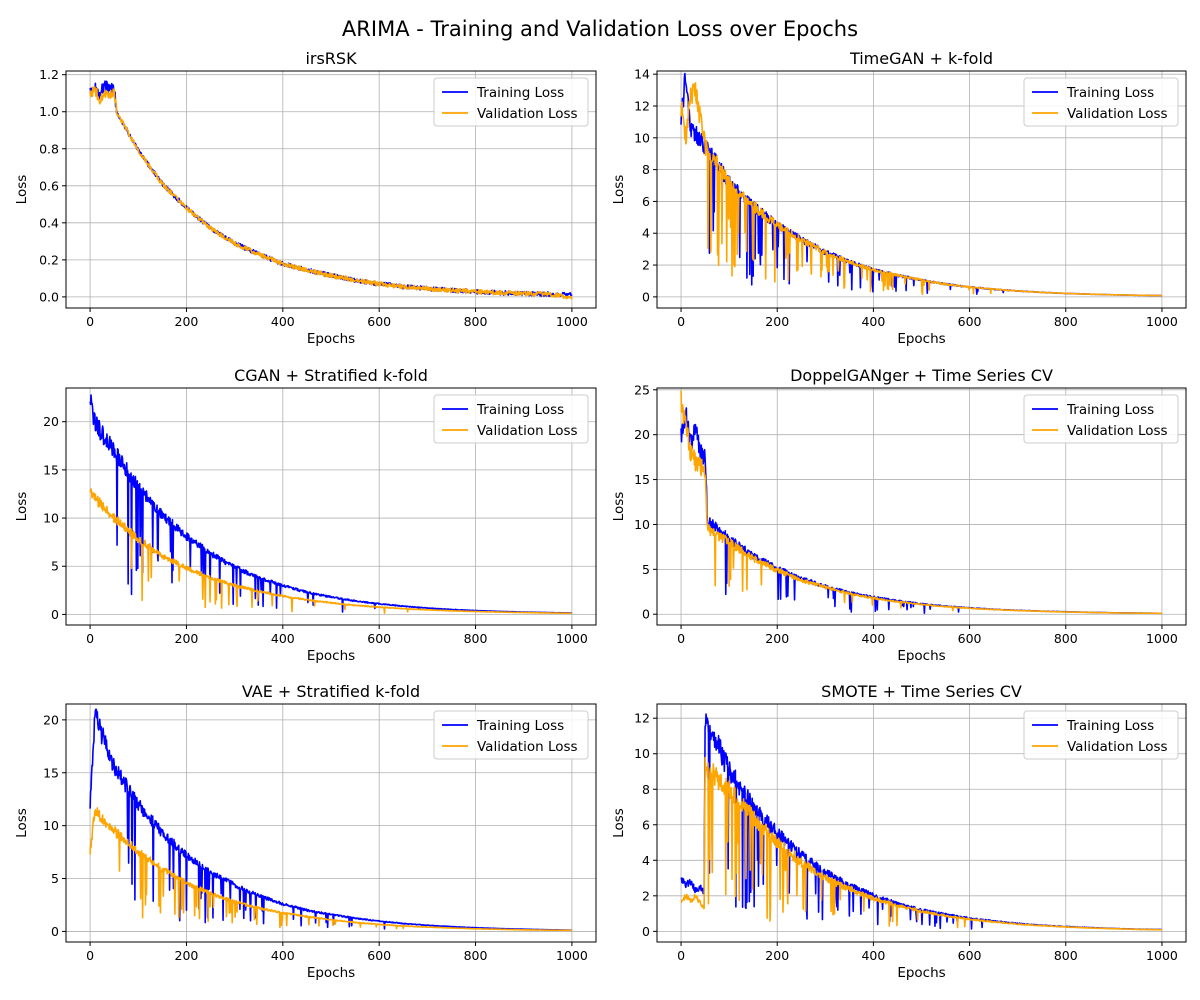 The image size is (1200, 1000). What do you see at coordinates (921, 58) in the screenshot?
I see `subplot-title: TimeGAN + k-fold` at bounding box center [921, 58].